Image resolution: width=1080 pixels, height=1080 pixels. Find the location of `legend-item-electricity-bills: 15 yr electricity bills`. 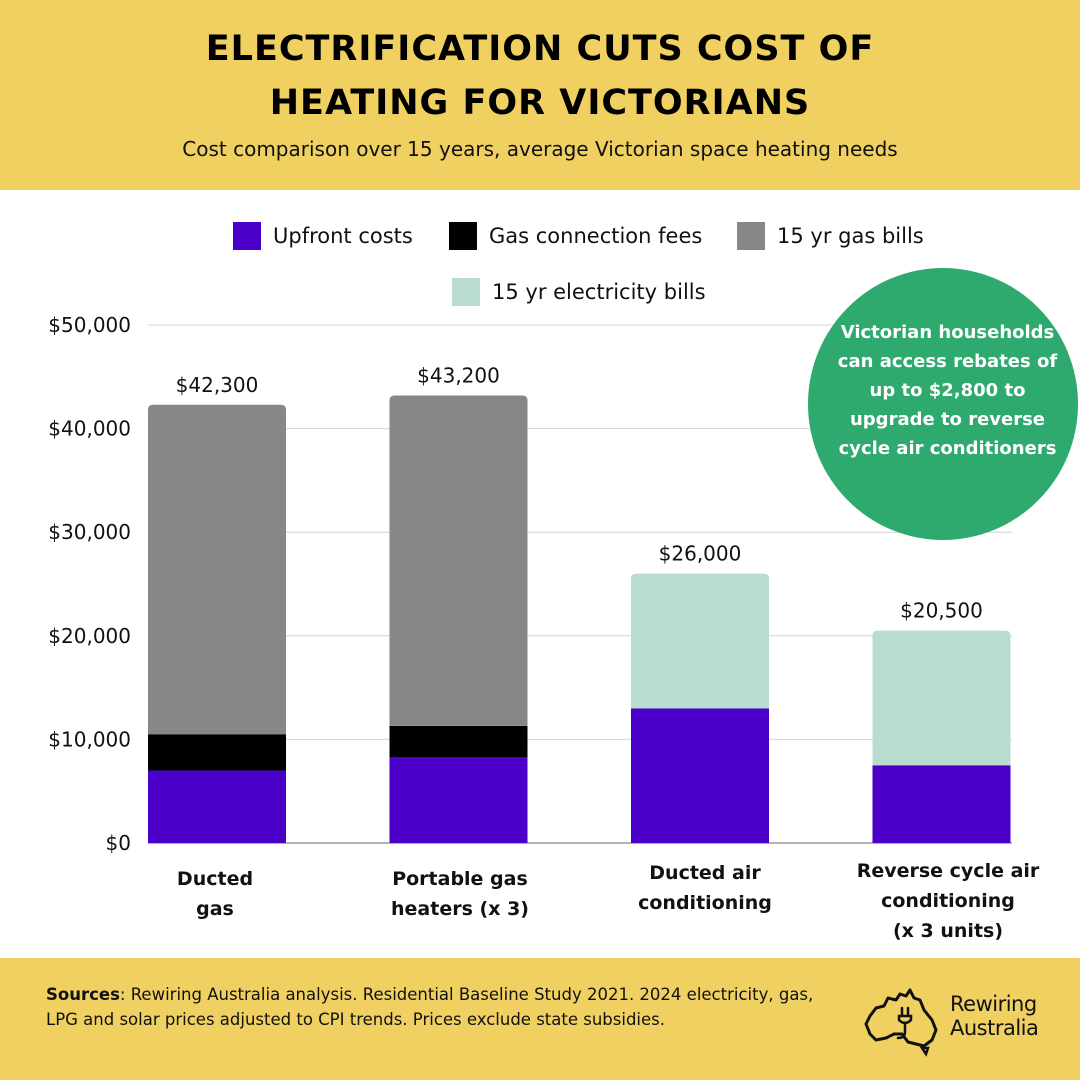

legend-item-electricity-bills: 15 yr electricity bills is located at coordinates (579, 292).